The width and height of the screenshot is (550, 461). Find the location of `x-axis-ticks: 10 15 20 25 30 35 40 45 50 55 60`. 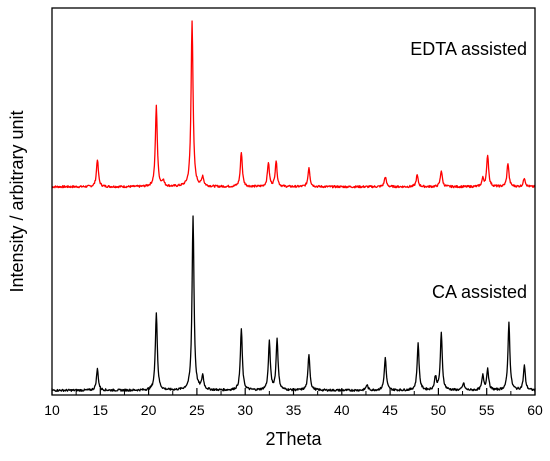

x-axis-ticks: 10 15 20 25 30 35 40 45 50 55 60 is located at coordinates (293, 403).